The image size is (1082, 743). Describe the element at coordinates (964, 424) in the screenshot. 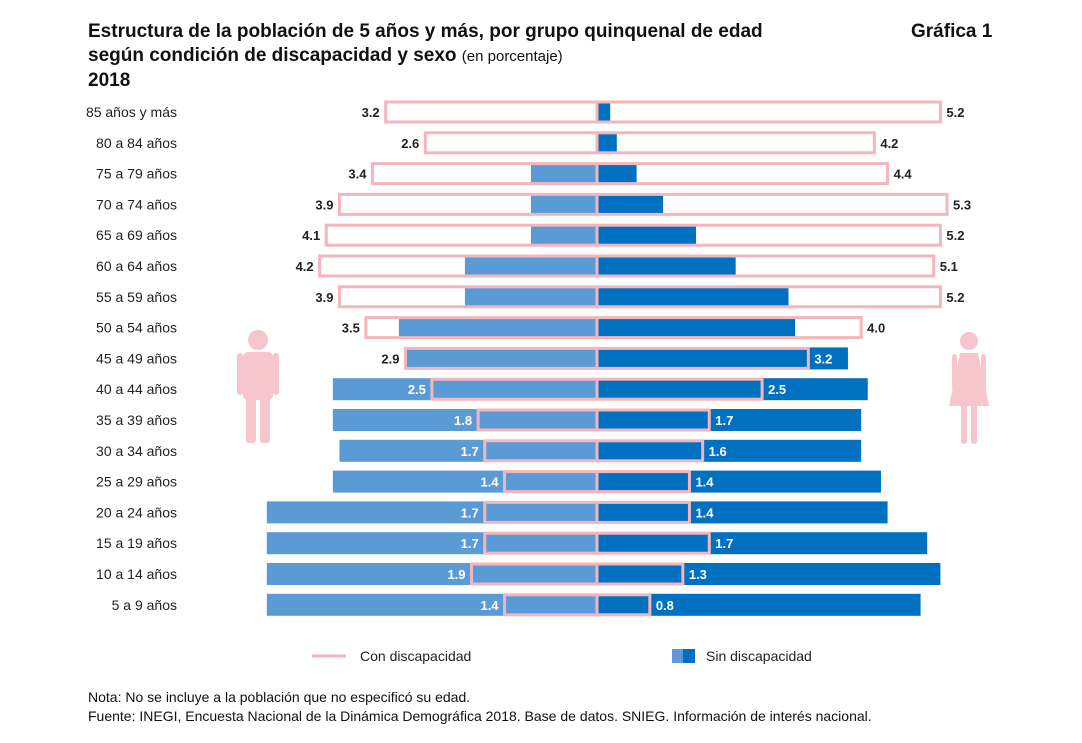

I see `woman-icon-leg-left` at that location.